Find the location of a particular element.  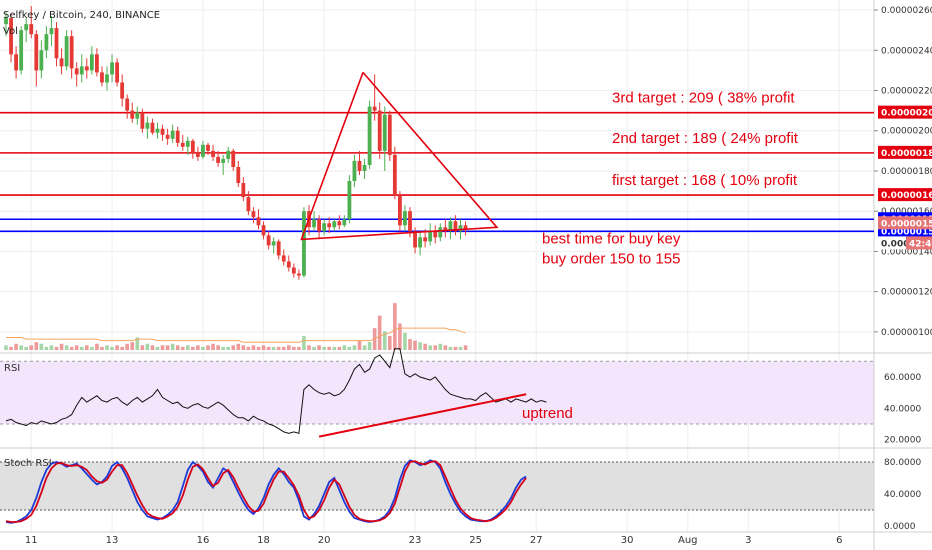

price-axis-label-text: 0.000 is located at coordinates (895, 244).